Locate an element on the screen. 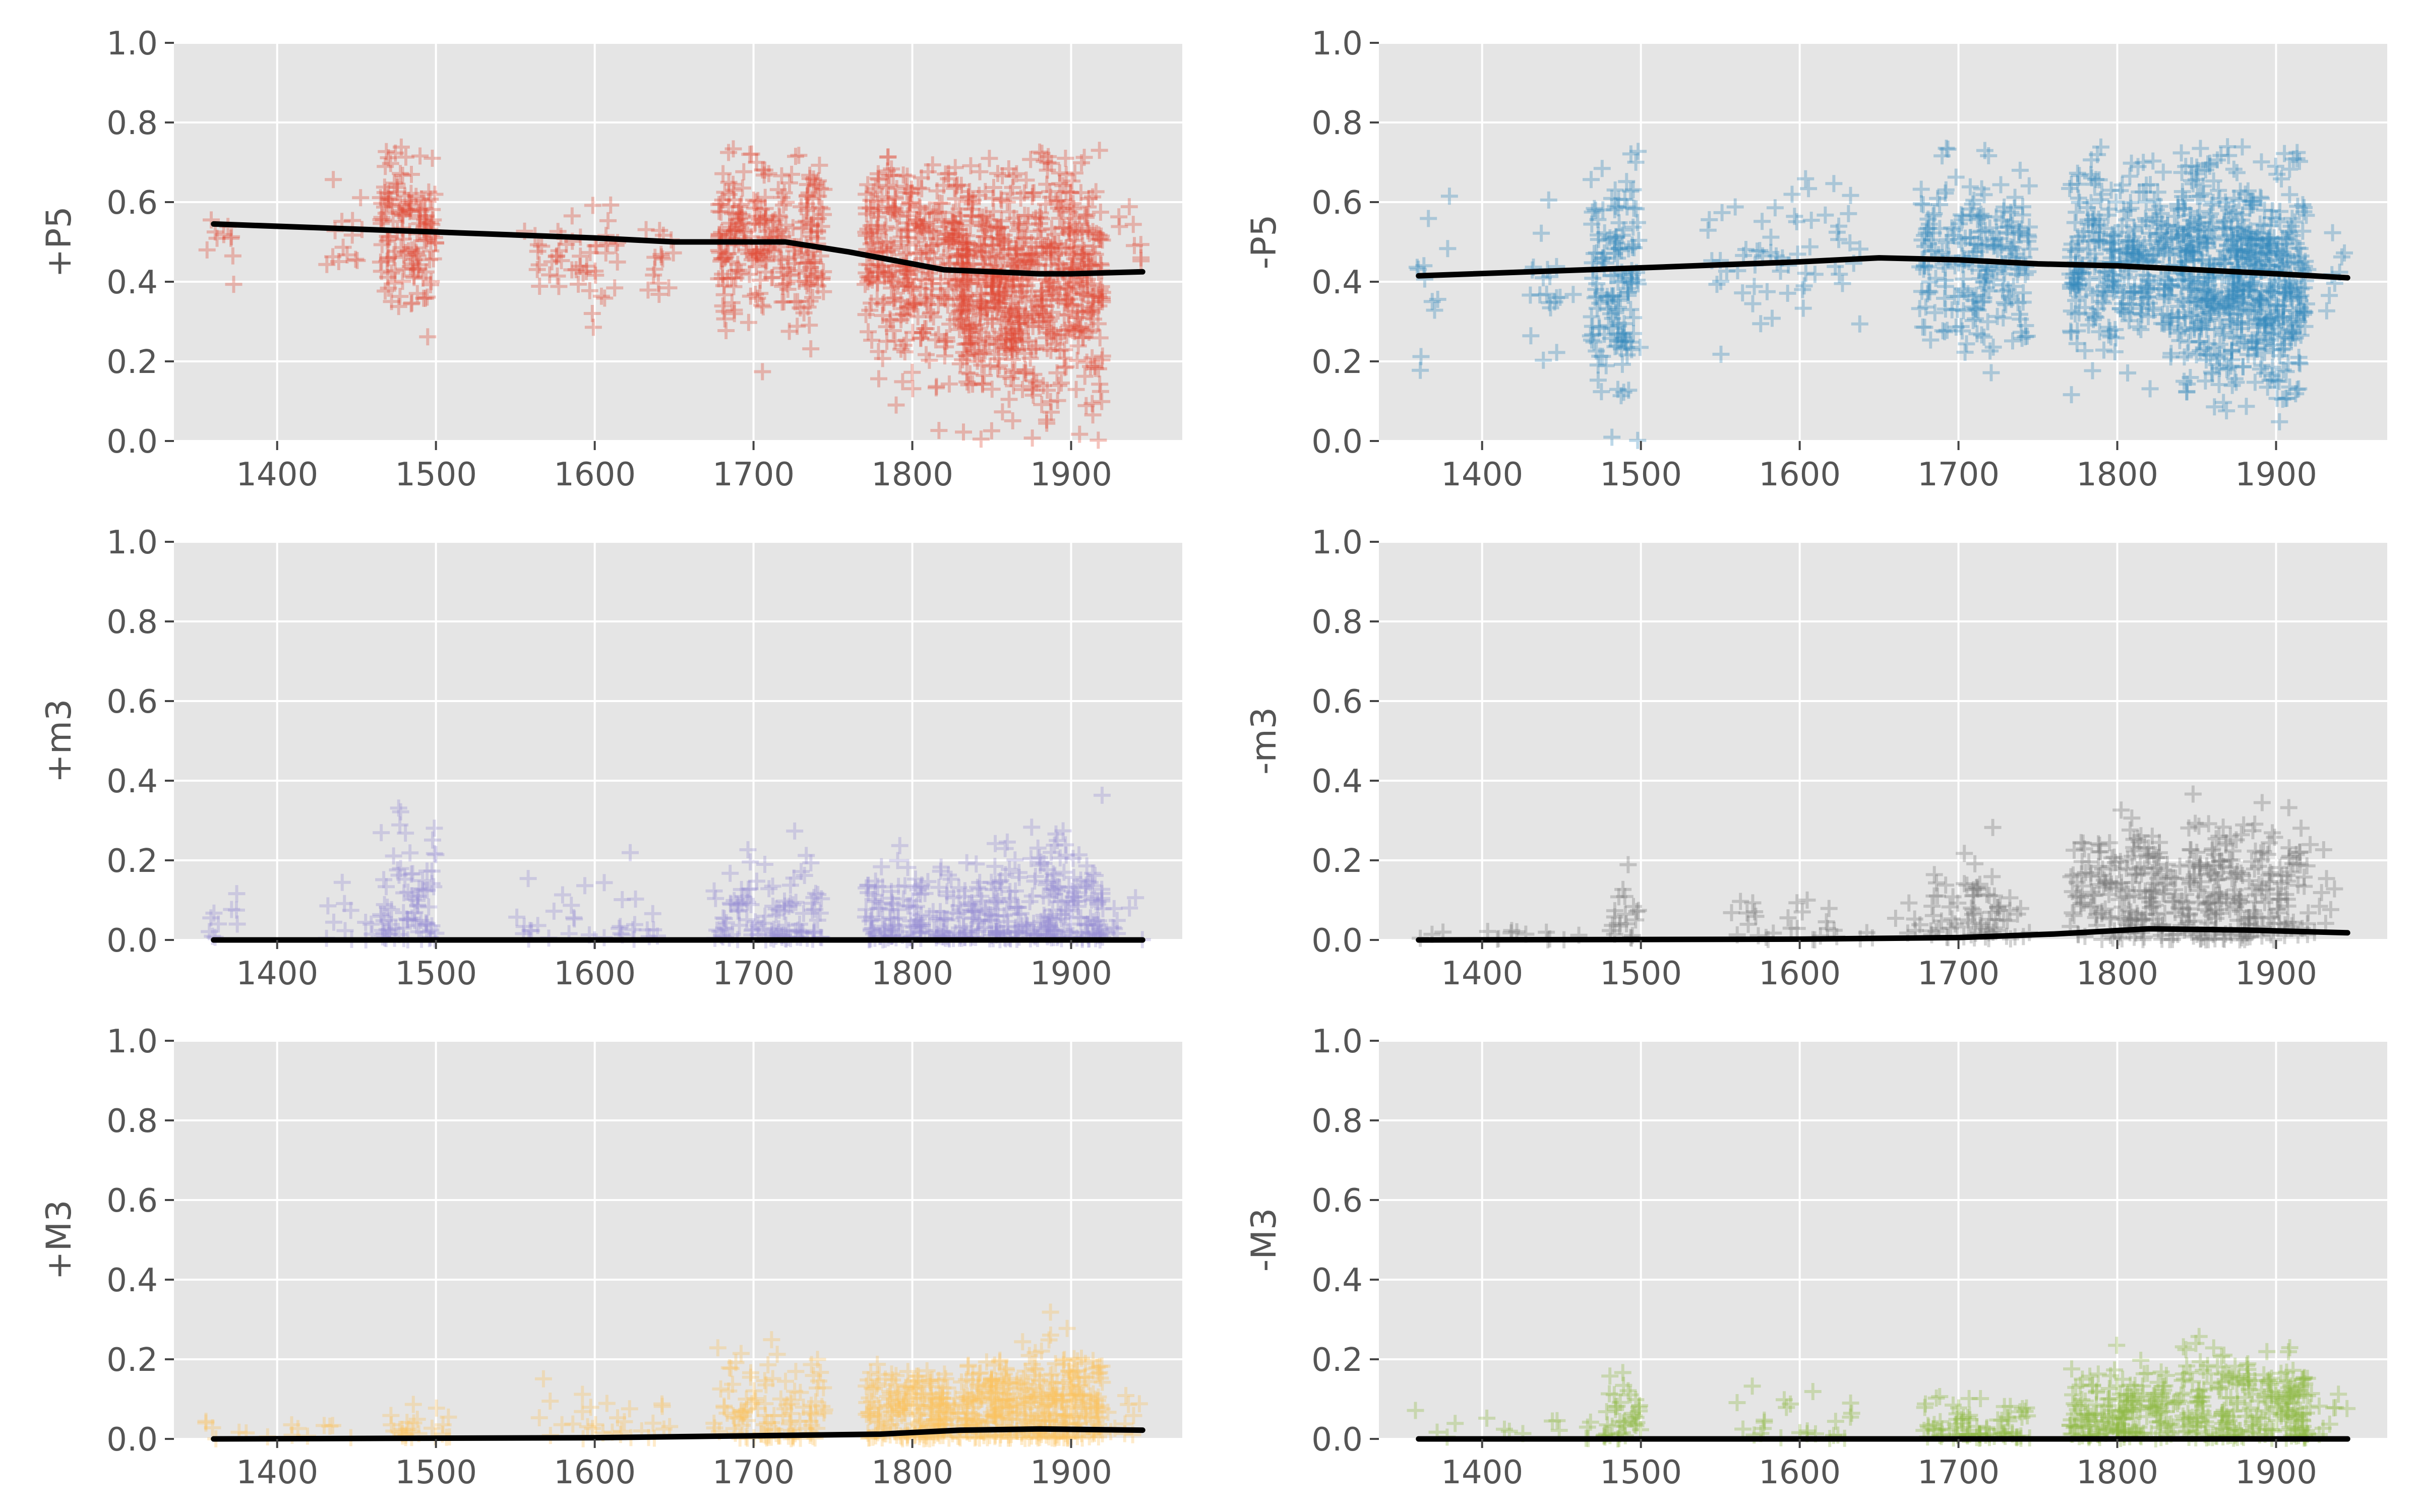  y-tick-label: 0.4 is located at coordinates (132, 781).